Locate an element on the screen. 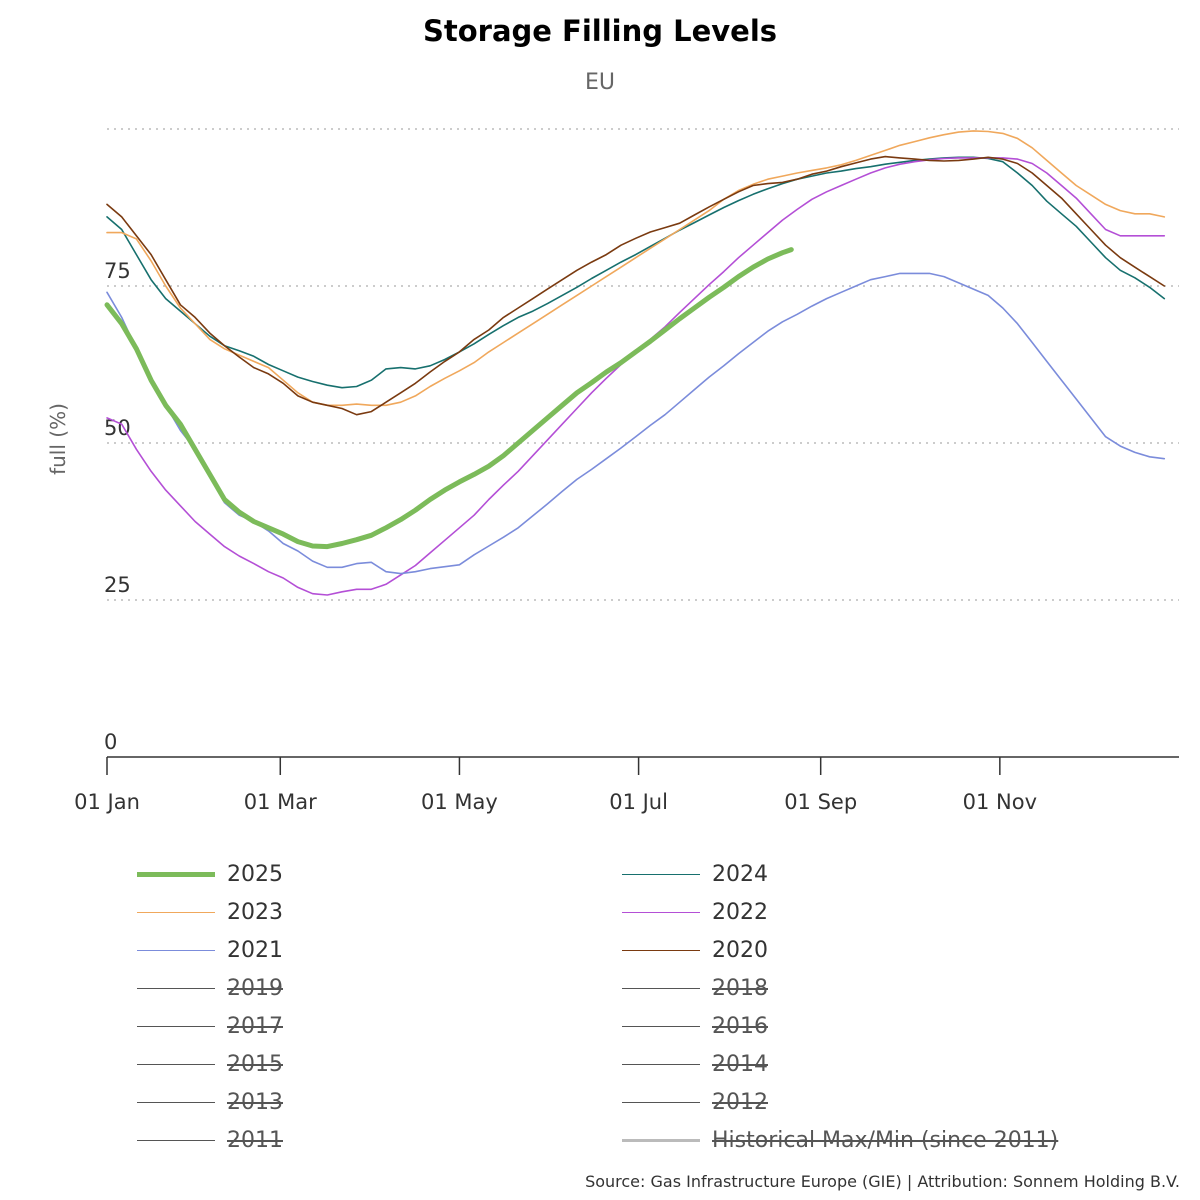  legend-label: 2011 is located at coordinates (255, 1140).